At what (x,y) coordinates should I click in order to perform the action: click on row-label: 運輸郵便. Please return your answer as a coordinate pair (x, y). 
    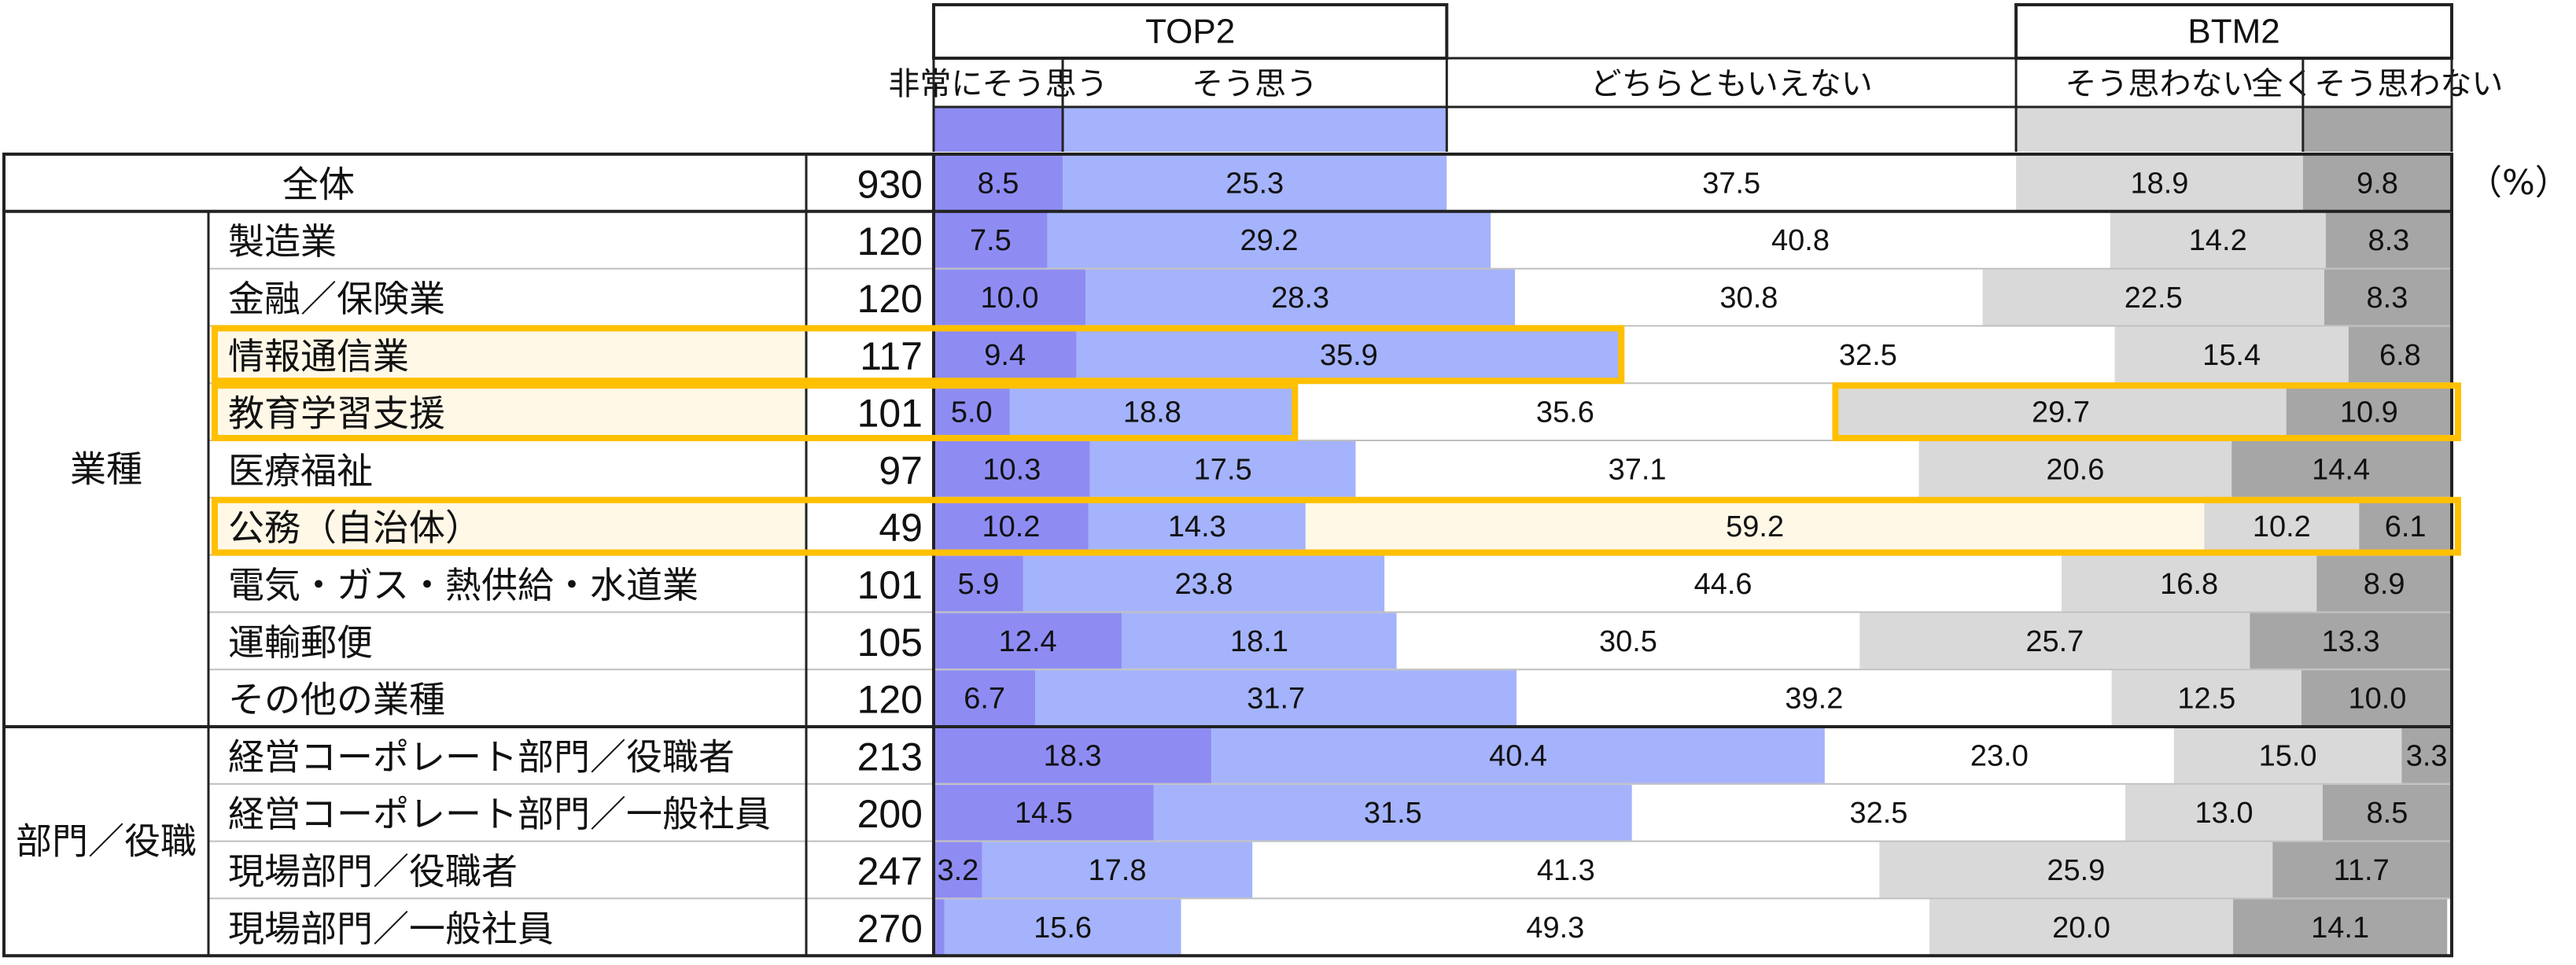
    Looking at the image, I should click on (300, 642).